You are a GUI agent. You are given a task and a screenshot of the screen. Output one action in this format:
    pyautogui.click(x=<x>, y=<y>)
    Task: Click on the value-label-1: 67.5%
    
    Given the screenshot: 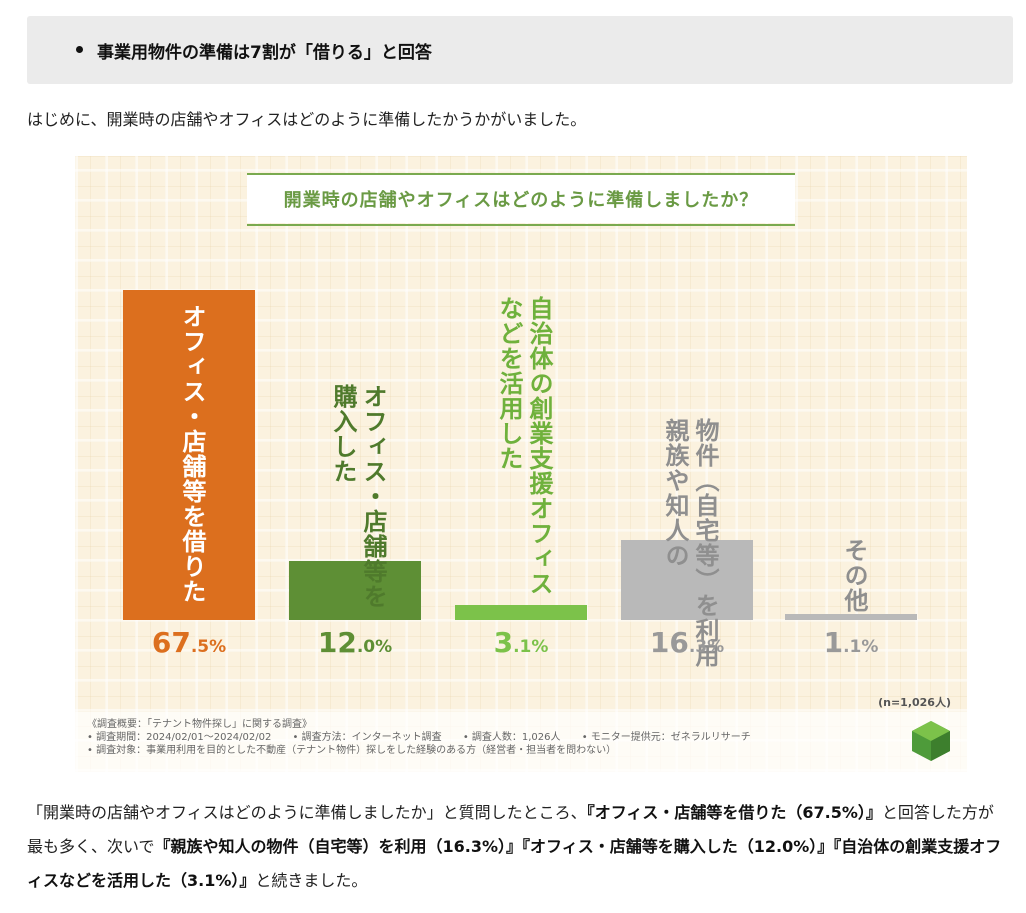 What is the action you would take?
    pyautogui.click(x=189, y=642)
    